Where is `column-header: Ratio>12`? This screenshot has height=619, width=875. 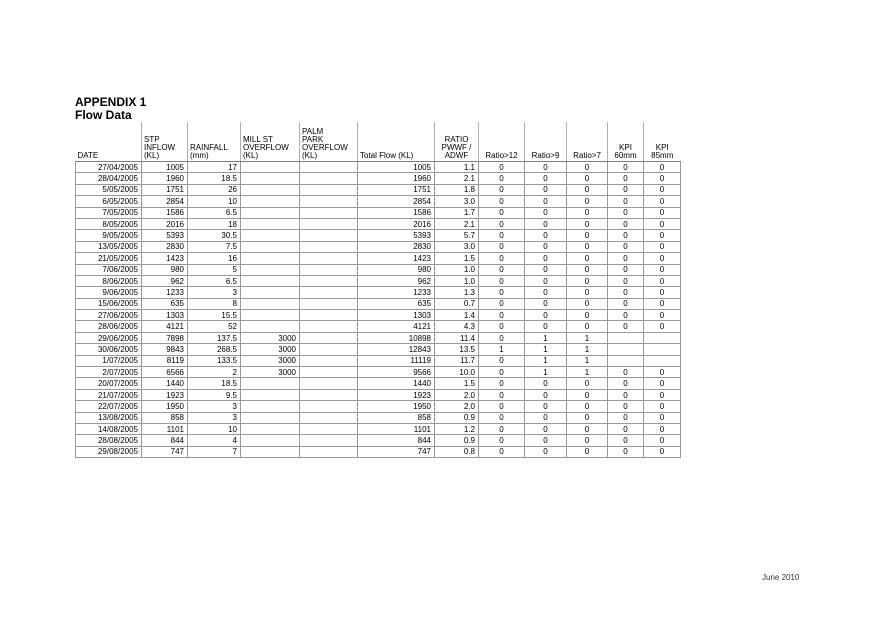
column-header: Ratio>12 is located at coordinates (501, 142).